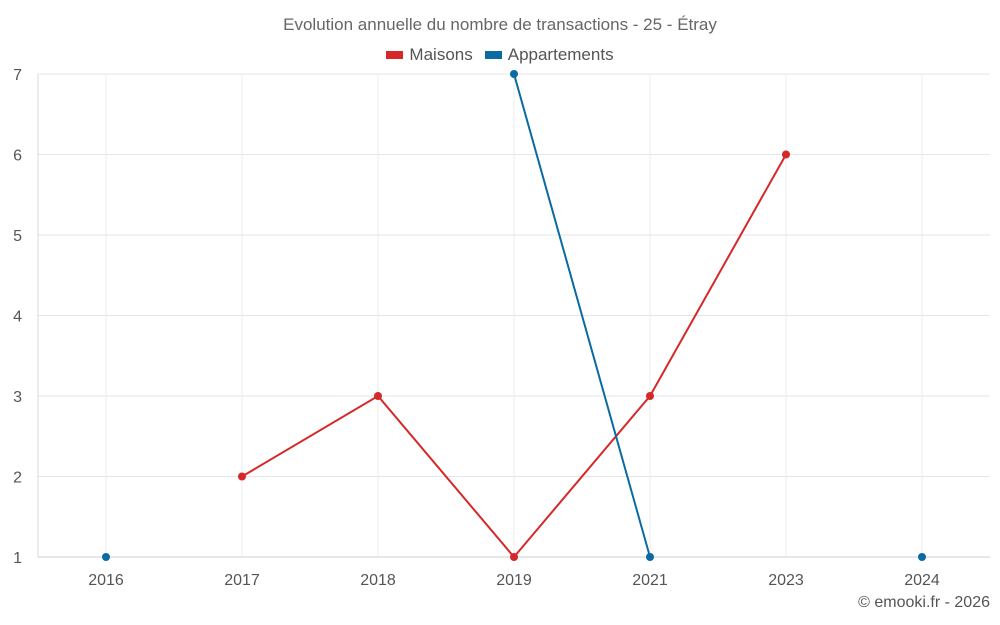 The height and width of the screenshot is (625, 1000). Describe the element at coordinates (924, 602) in the screenshot. I see `credit-text: © emooki.fr - 2026` at that location.